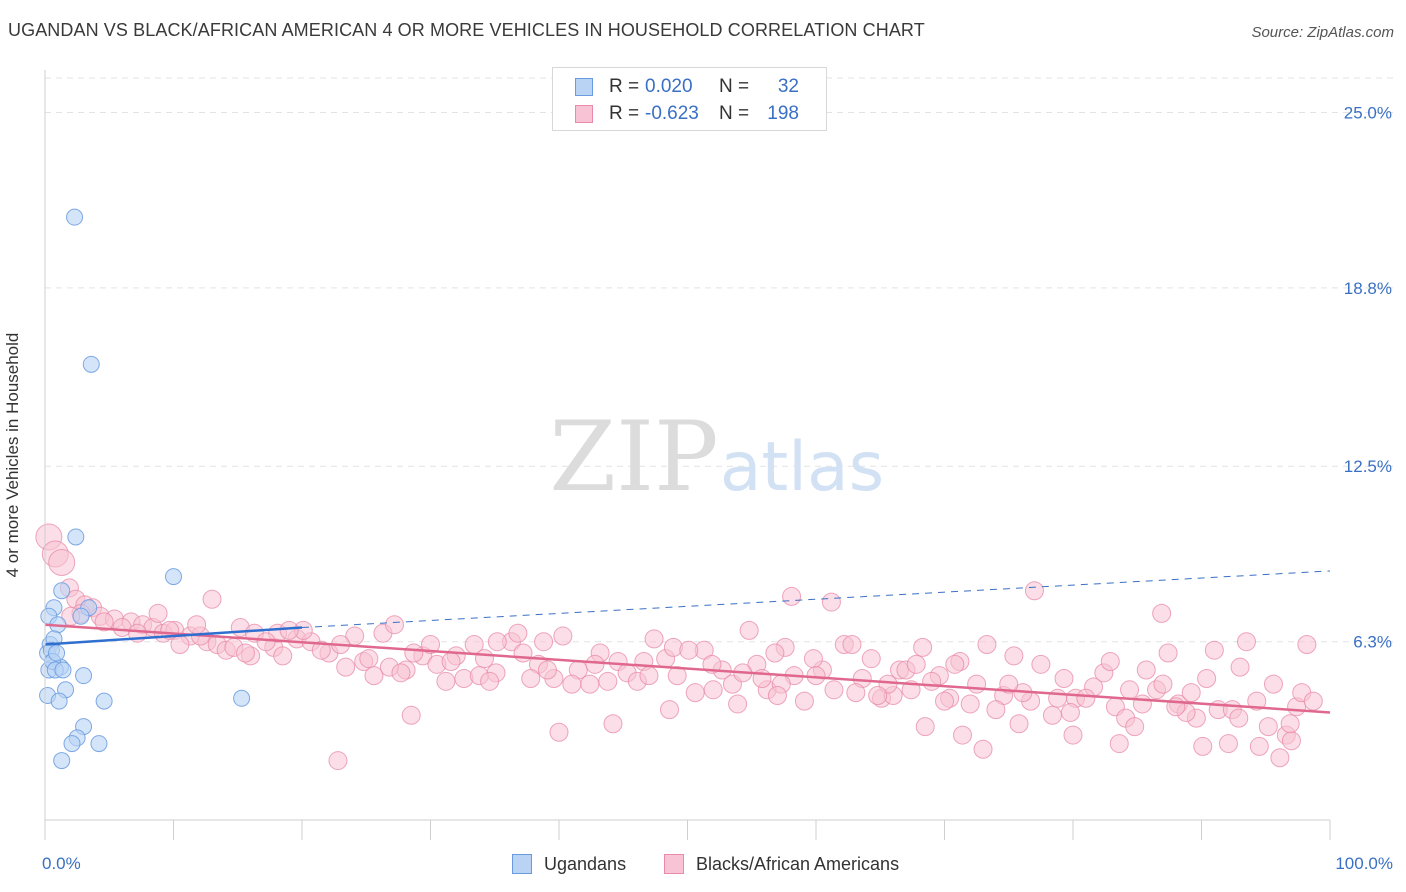  I want to click on y-tick-label: 12.5%, so click(1368, 466).